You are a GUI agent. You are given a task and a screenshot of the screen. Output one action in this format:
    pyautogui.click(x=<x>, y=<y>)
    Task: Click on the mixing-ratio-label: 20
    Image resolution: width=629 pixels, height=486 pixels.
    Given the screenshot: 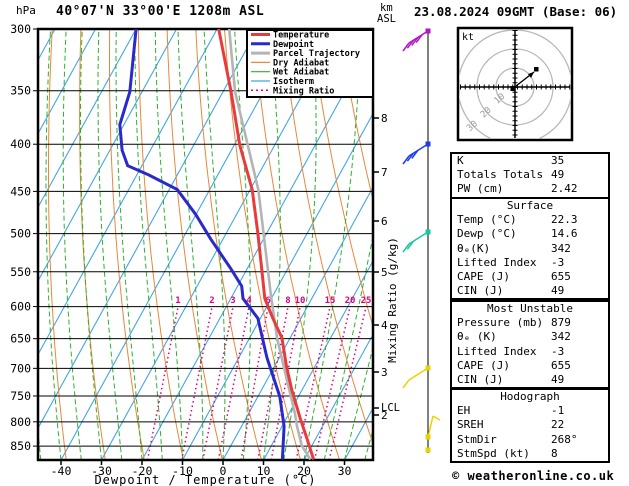 What is the action you would take?
    pyautogui.click(x=350, y=301)
    